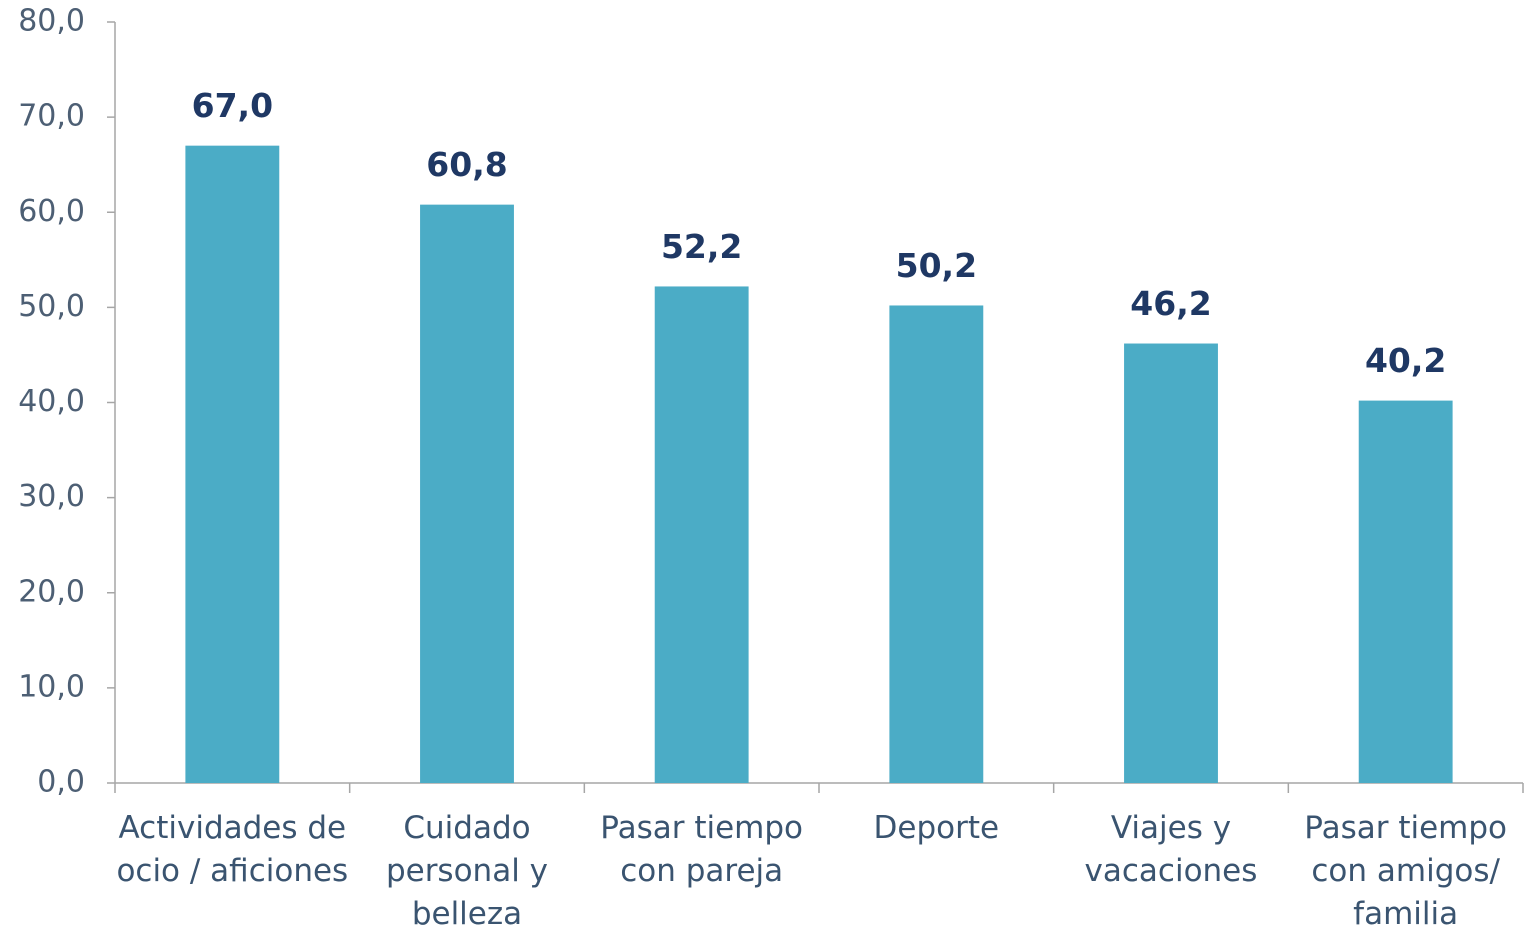 The image size is (1524, 934). I want to click on data-label: 46,2, so click(1170, 303).